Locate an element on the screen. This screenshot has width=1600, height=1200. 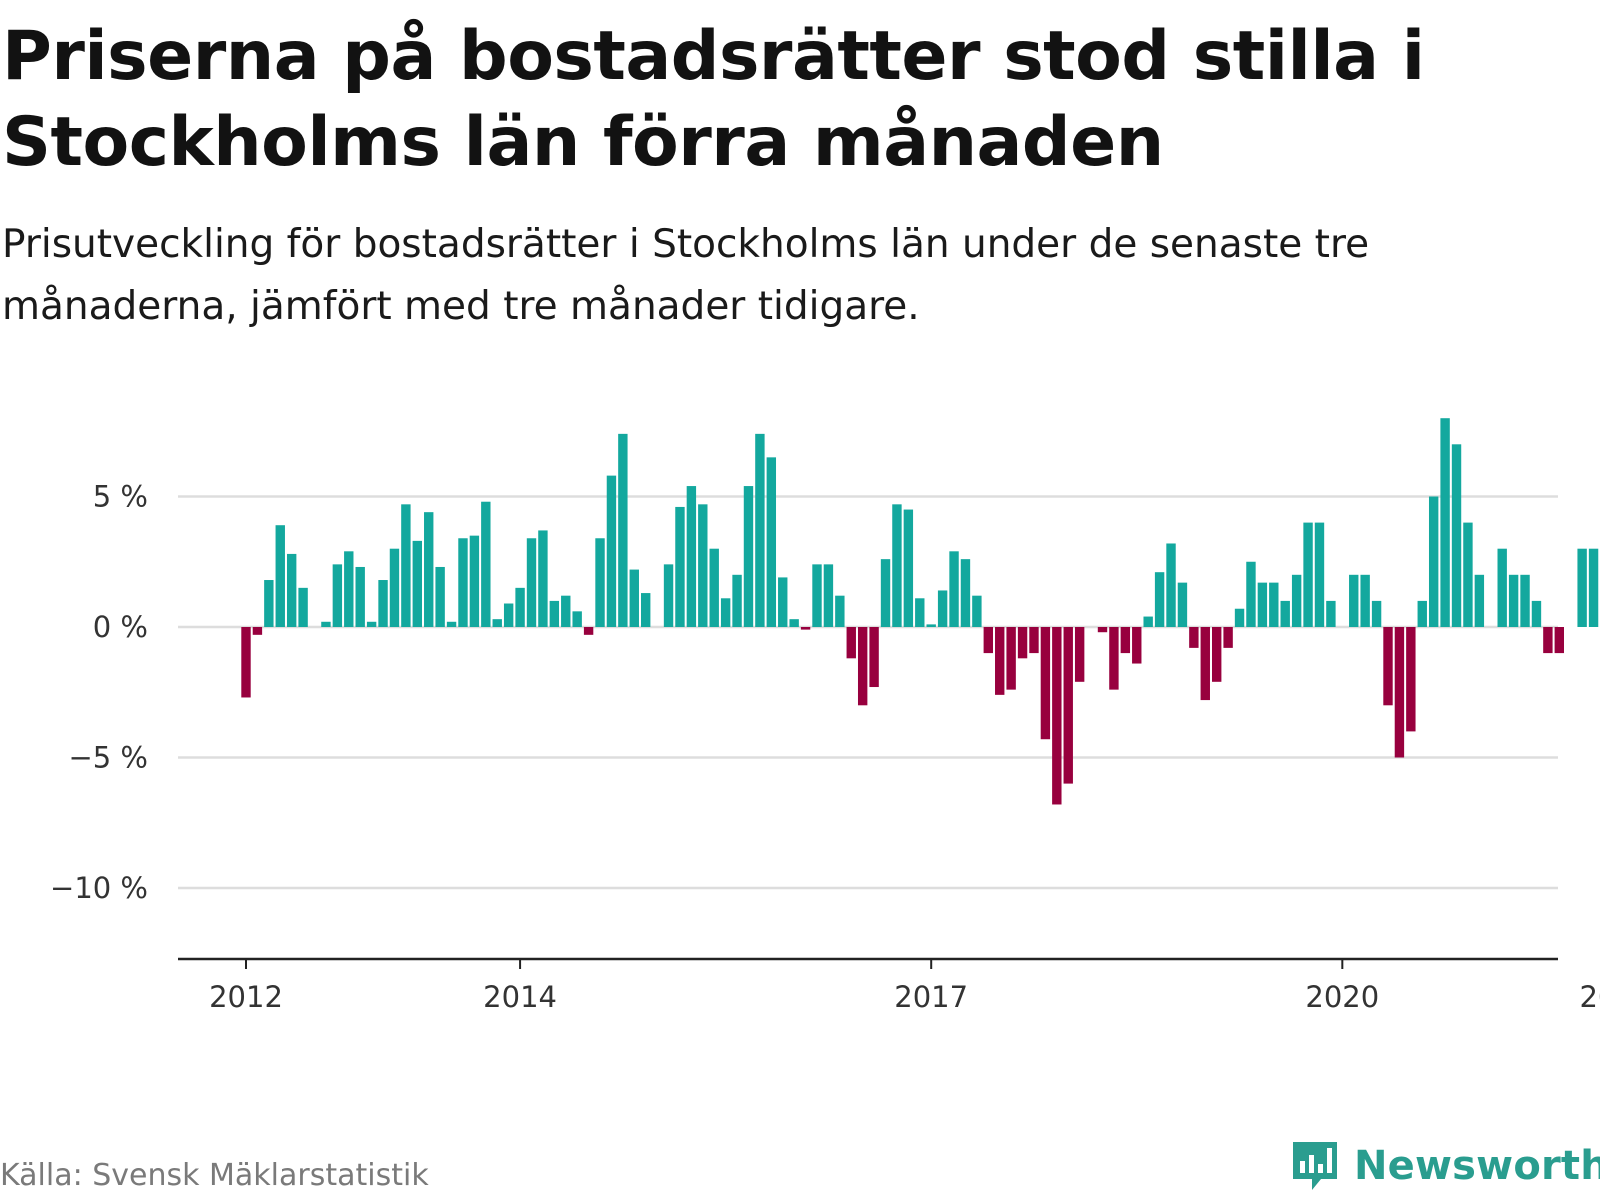
x-tick-label: 2014 is located at coordinates (520, 997).